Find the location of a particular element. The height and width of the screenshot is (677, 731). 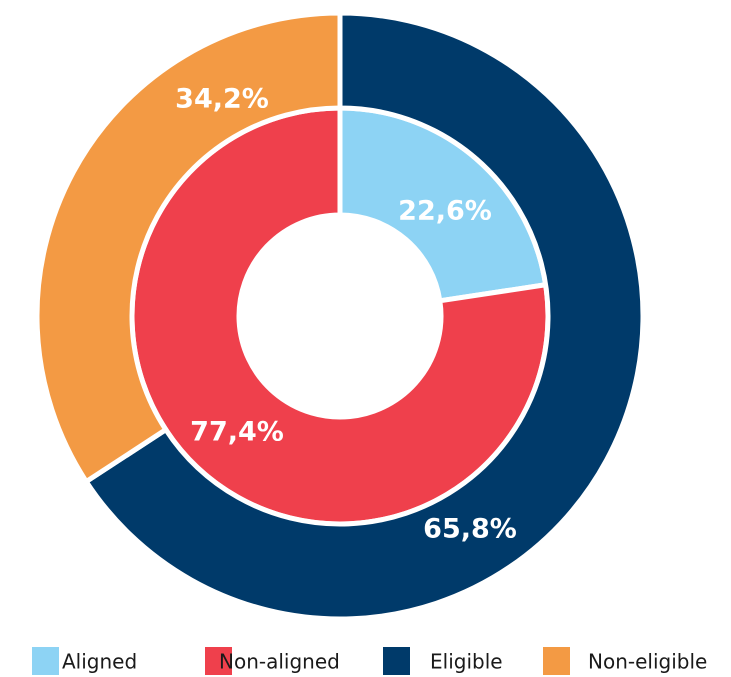

legend-label: Non-eligible is located at coordinates (647, 662).